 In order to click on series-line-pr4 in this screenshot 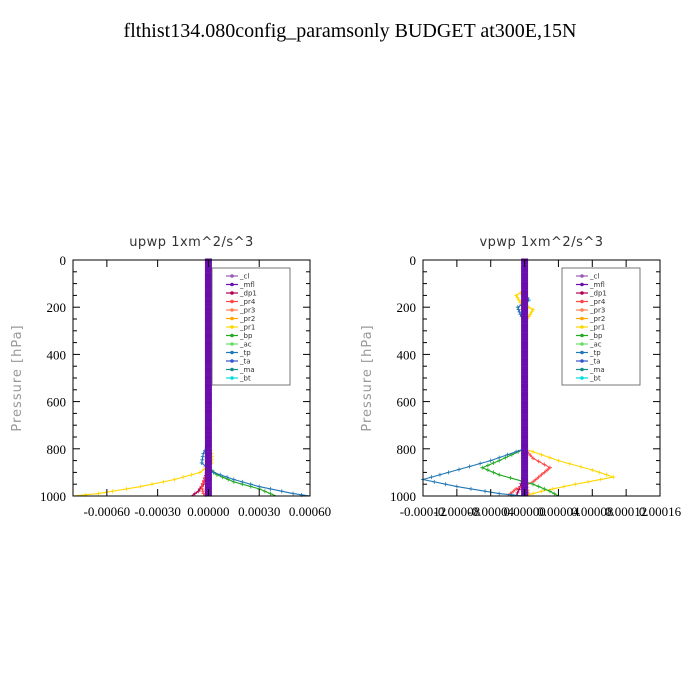, I will do `click(529, 378)`.